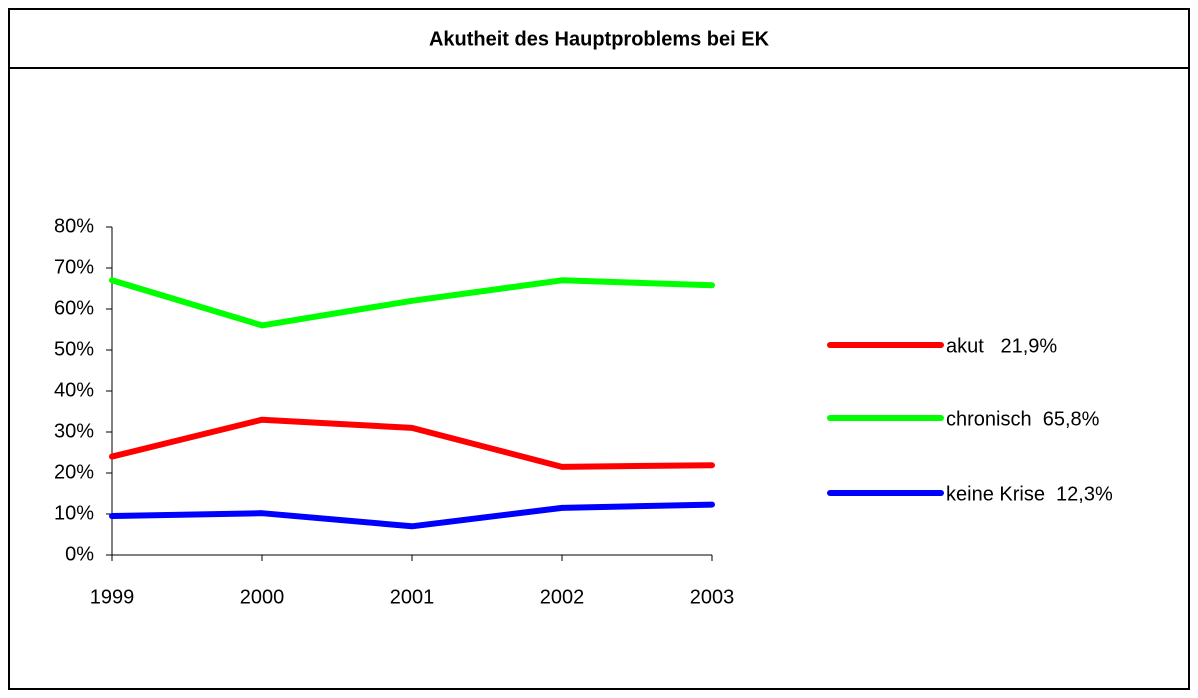 The width and height of the screenshot is (1198, 698). Describe the element at coordinates (1001, 346) in the screenshot. I see `legend-label: akut 21,9%` at that location.